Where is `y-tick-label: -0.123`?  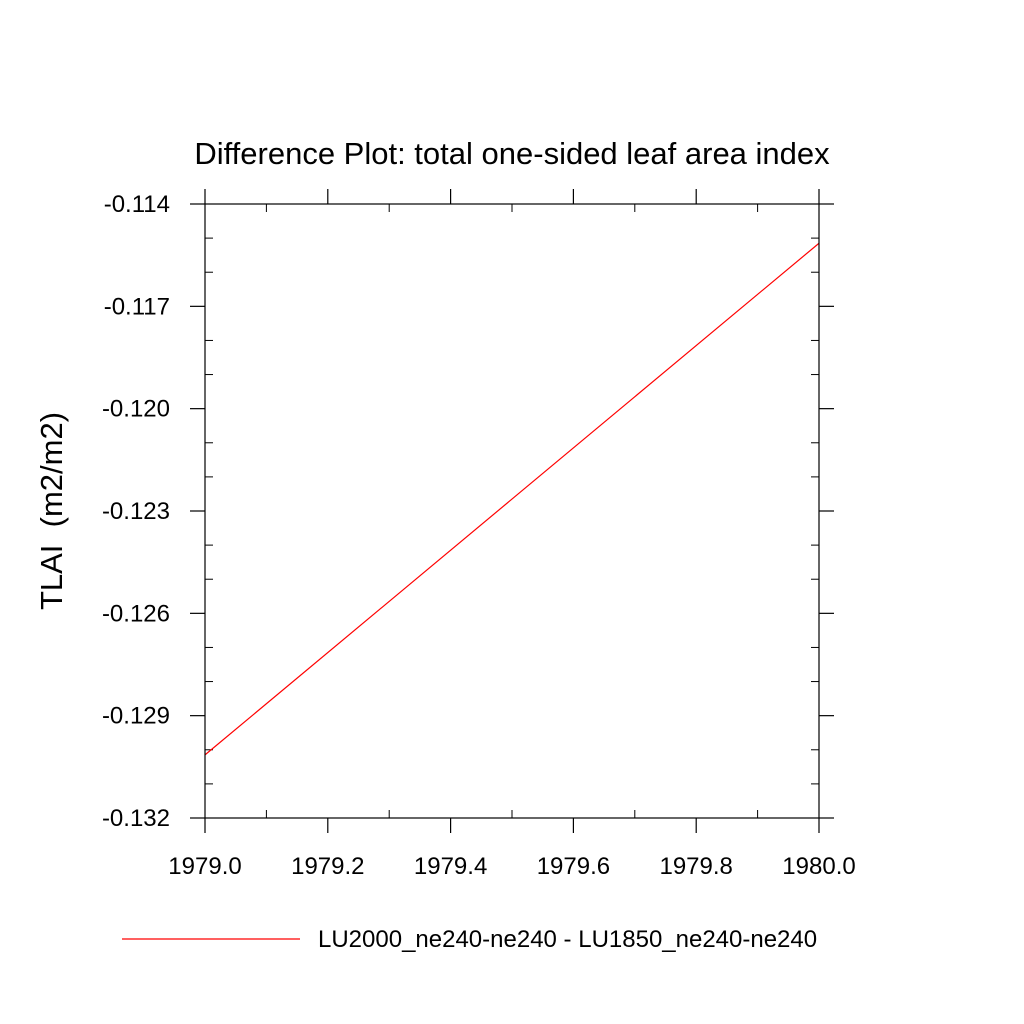
y-tick-label: -0.123 is located at coordinates (136, 511).